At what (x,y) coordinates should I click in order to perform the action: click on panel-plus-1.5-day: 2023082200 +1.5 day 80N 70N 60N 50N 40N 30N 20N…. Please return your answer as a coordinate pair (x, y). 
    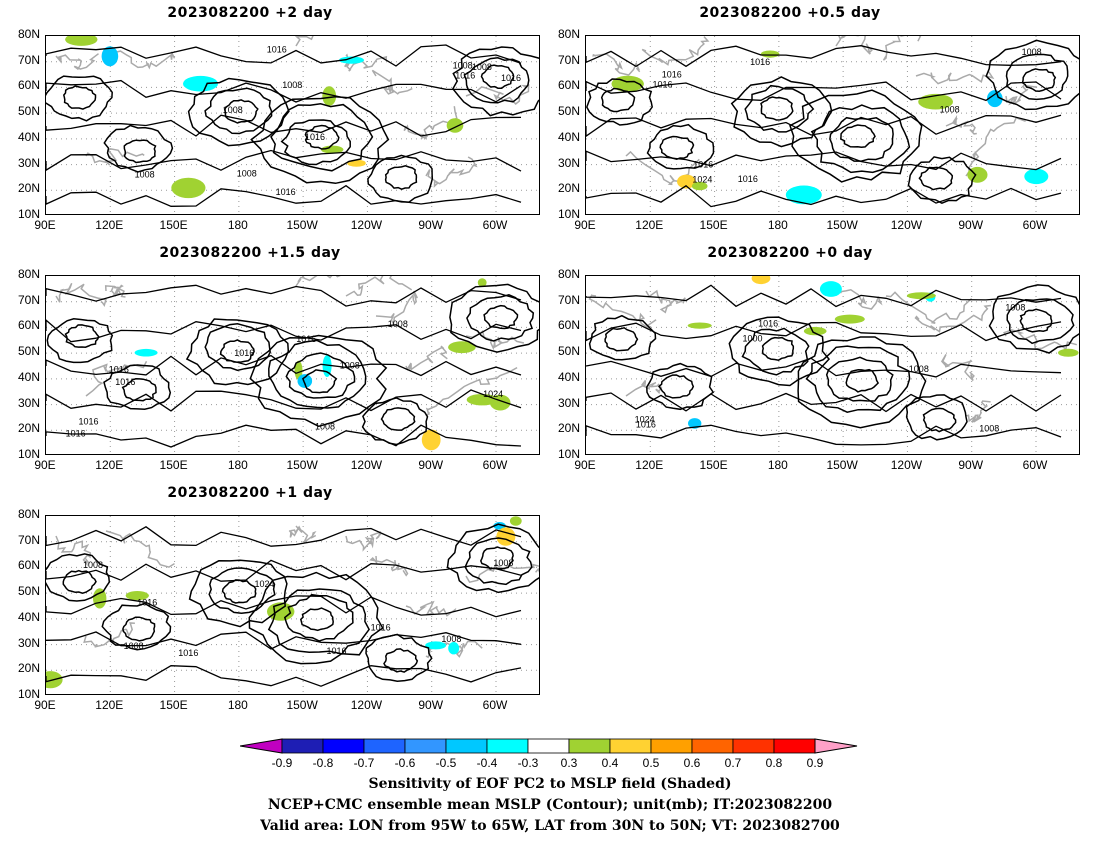
    Looking at the image, I should click on (275, 365).